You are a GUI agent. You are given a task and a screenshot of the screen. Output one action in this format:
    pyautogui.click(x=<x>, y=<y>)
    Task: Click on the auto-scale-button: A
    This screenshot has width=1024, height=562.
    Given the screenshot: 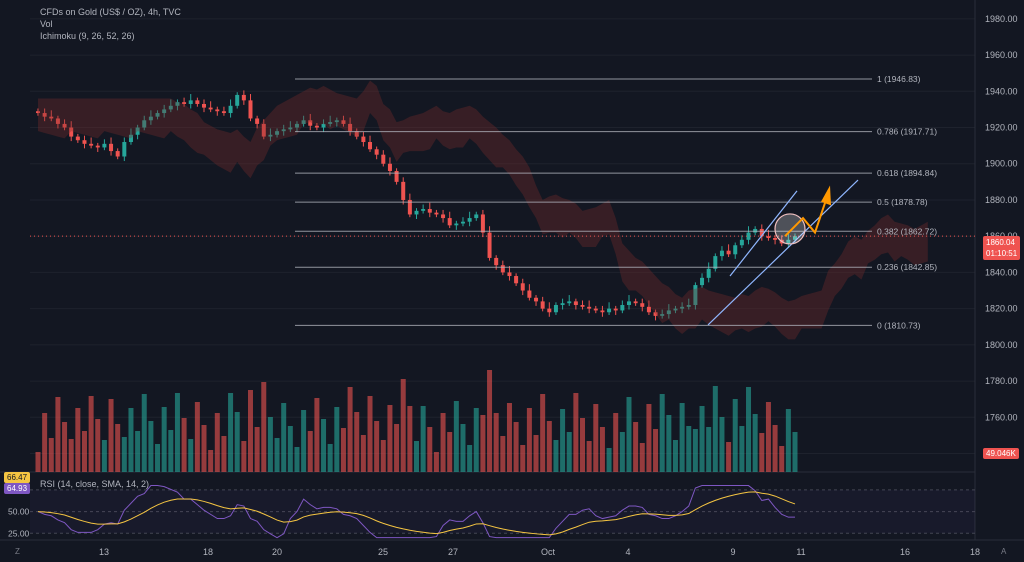 What is the action you would take?
    pyautogui.click(x=1004, y=551)
    